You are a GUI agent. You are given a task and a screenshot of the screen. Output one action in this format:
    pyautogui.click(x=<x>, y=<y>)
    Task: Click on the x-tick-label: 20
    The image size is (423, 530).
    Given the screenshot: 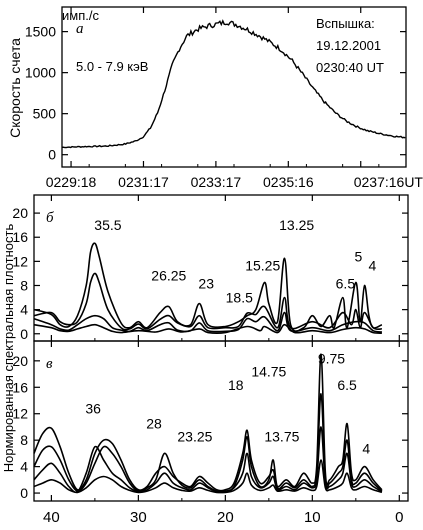 What is the action you would take?
    pyautogui.click(x=225, y=517)
    